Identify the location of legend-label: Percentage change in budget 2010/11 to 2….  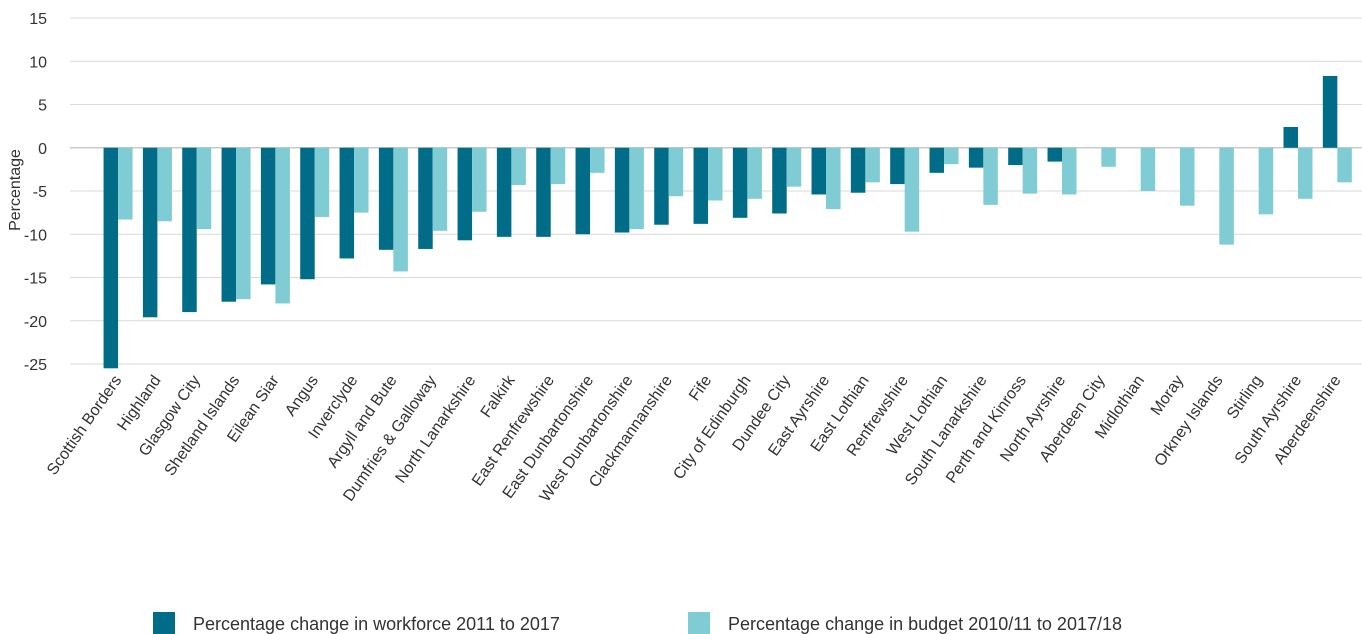
(925, 624).